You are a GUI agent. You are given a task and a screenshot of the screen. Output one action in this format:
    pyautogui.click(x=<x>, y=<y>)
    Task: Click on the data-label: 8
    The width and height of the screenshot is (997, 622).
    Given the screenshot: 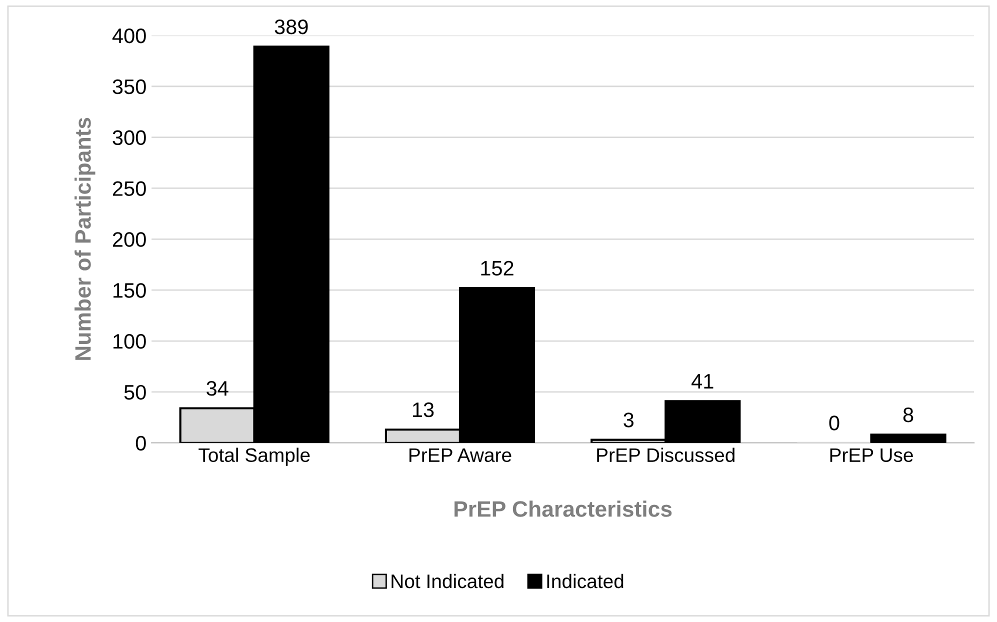 What is the action you would take?
    pyautogui.click(x=908, y=415)
    